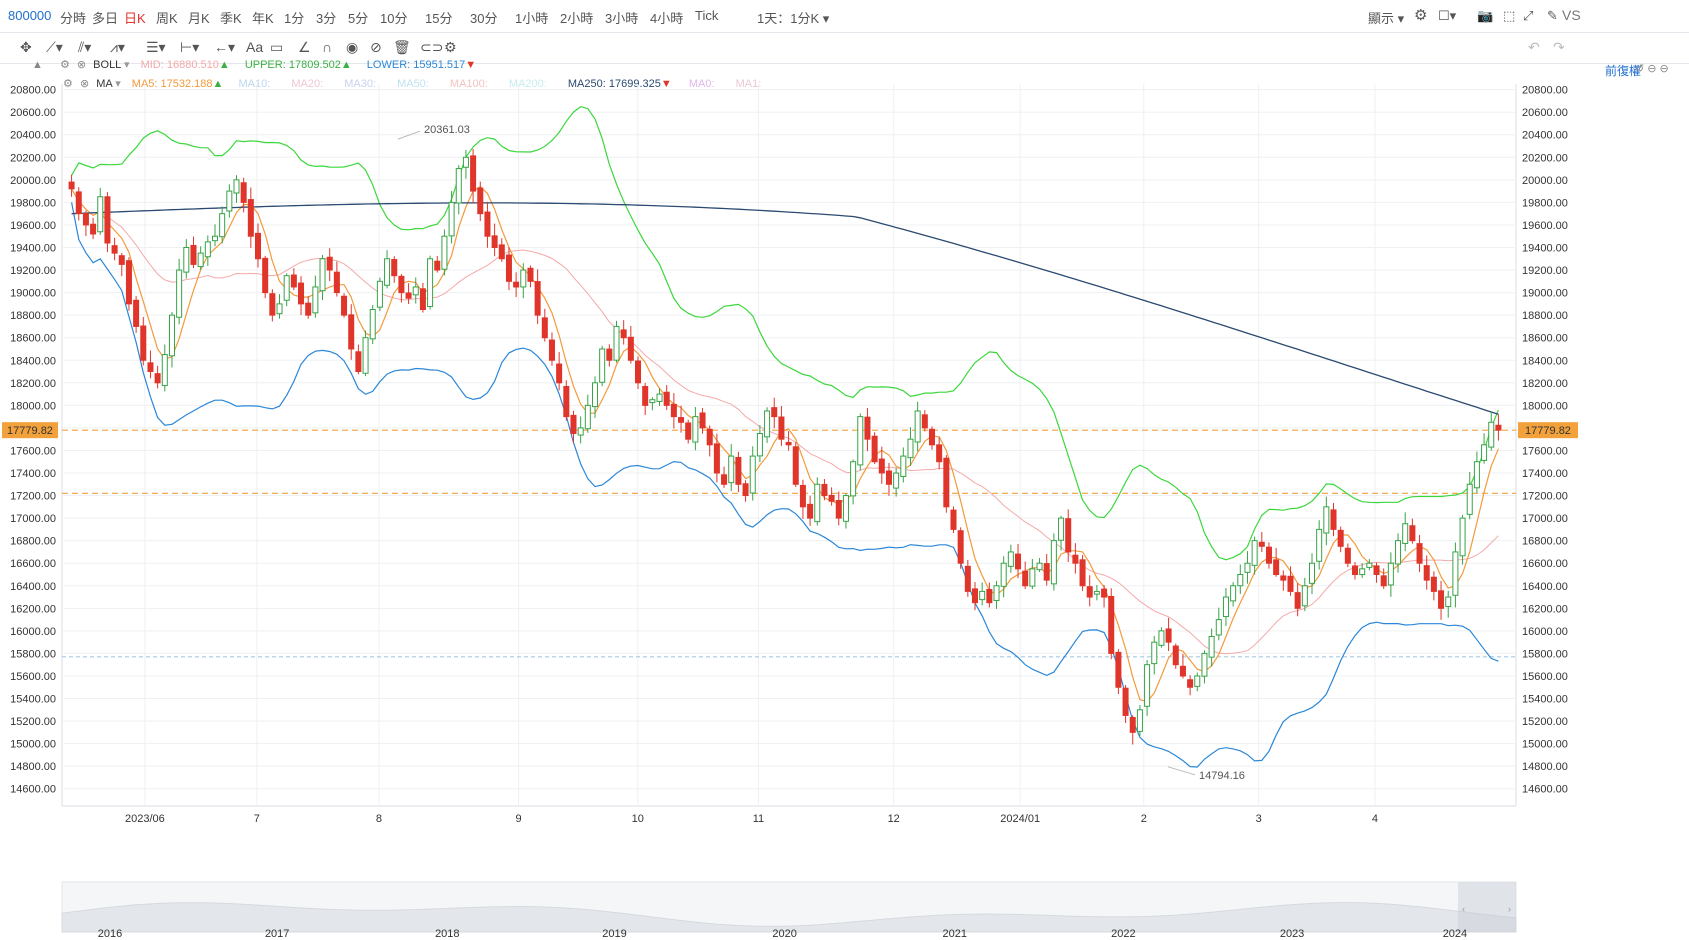  Describe the element at coordinates (1552, 15) in the screenshot. I see `edit-icon: ✎` at that location.